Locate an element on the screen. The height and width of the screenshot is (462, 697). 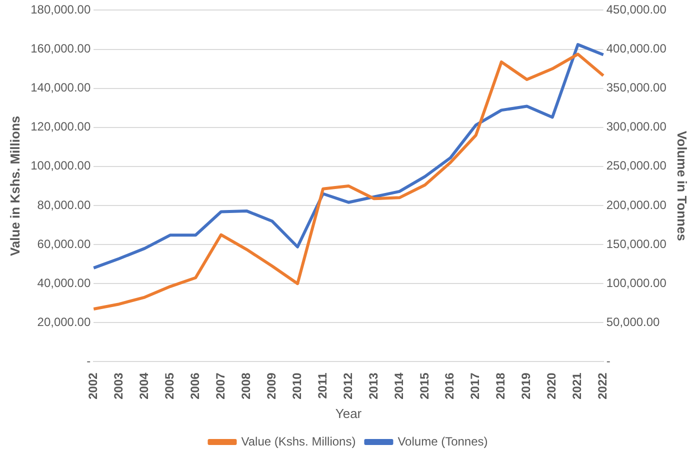
x-tick-label: 2015 is located at coordinates (424, 386).